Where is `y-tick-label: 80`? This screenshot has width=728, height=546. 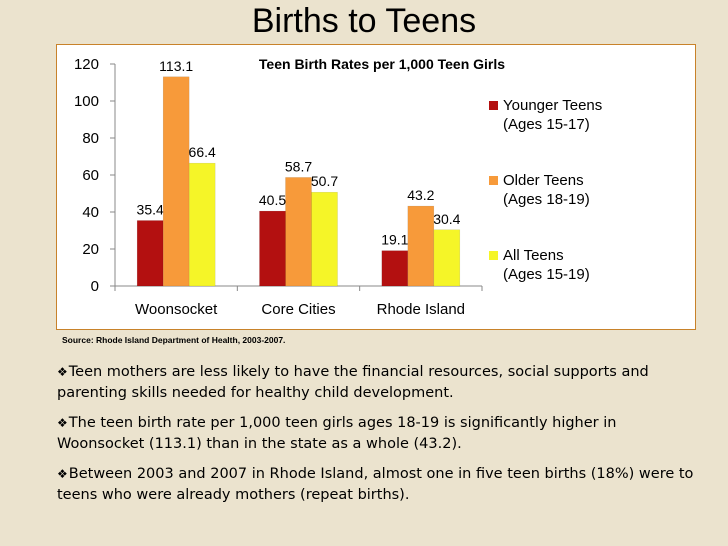 y-tick-label: 80 is located at coordinates (90, 138).